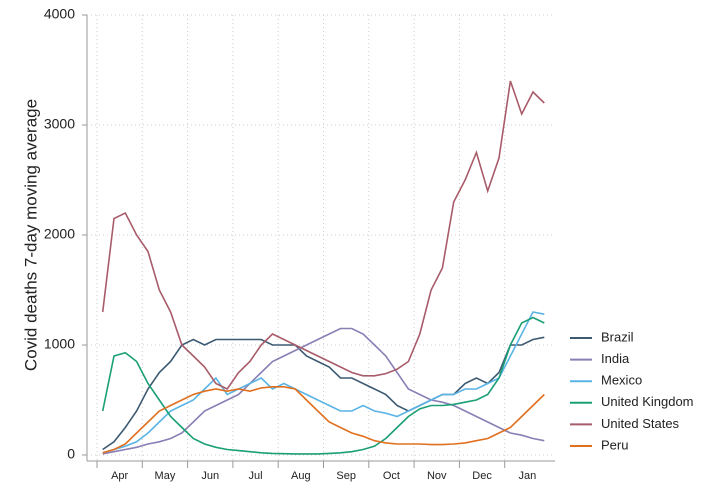  Describe the element at coordinates (346, 476) in the screenshot. I see `x-tick-label: Sep` at that location.